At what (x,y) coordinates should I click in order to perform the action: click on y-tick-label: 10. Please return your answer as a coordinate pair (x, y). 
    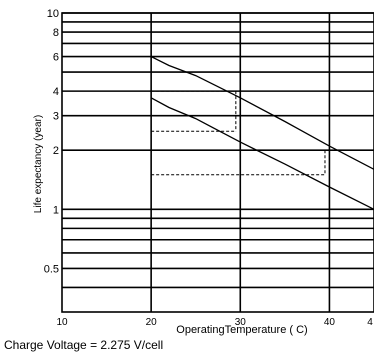
    Looking at the image, I should click on (53, 14).